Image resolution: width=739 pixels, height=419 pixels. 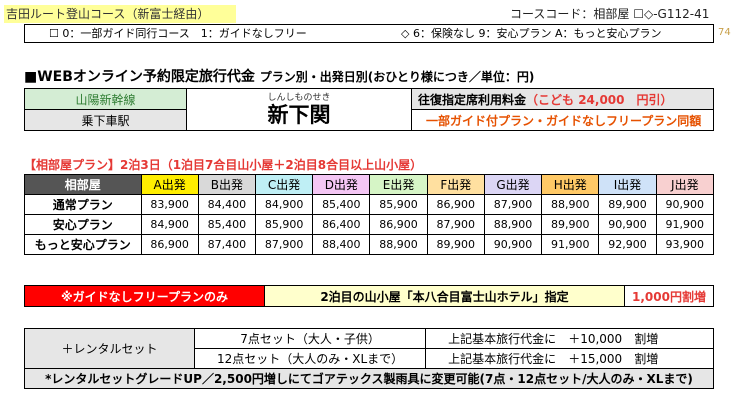 I want to click on insurance-option-codes: ◇ 6：保険なし 9：安心プラン A：もっと安心プラン, so click(x=531, y=33).